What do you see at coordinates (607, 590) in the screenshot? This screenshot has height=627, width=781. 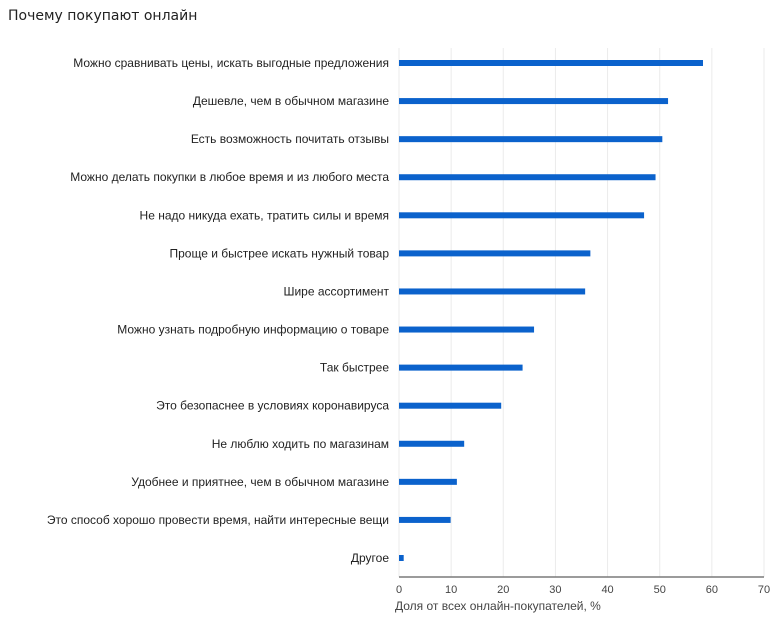 I see `x-tick-label: 40` at bounding box center [607, 590].